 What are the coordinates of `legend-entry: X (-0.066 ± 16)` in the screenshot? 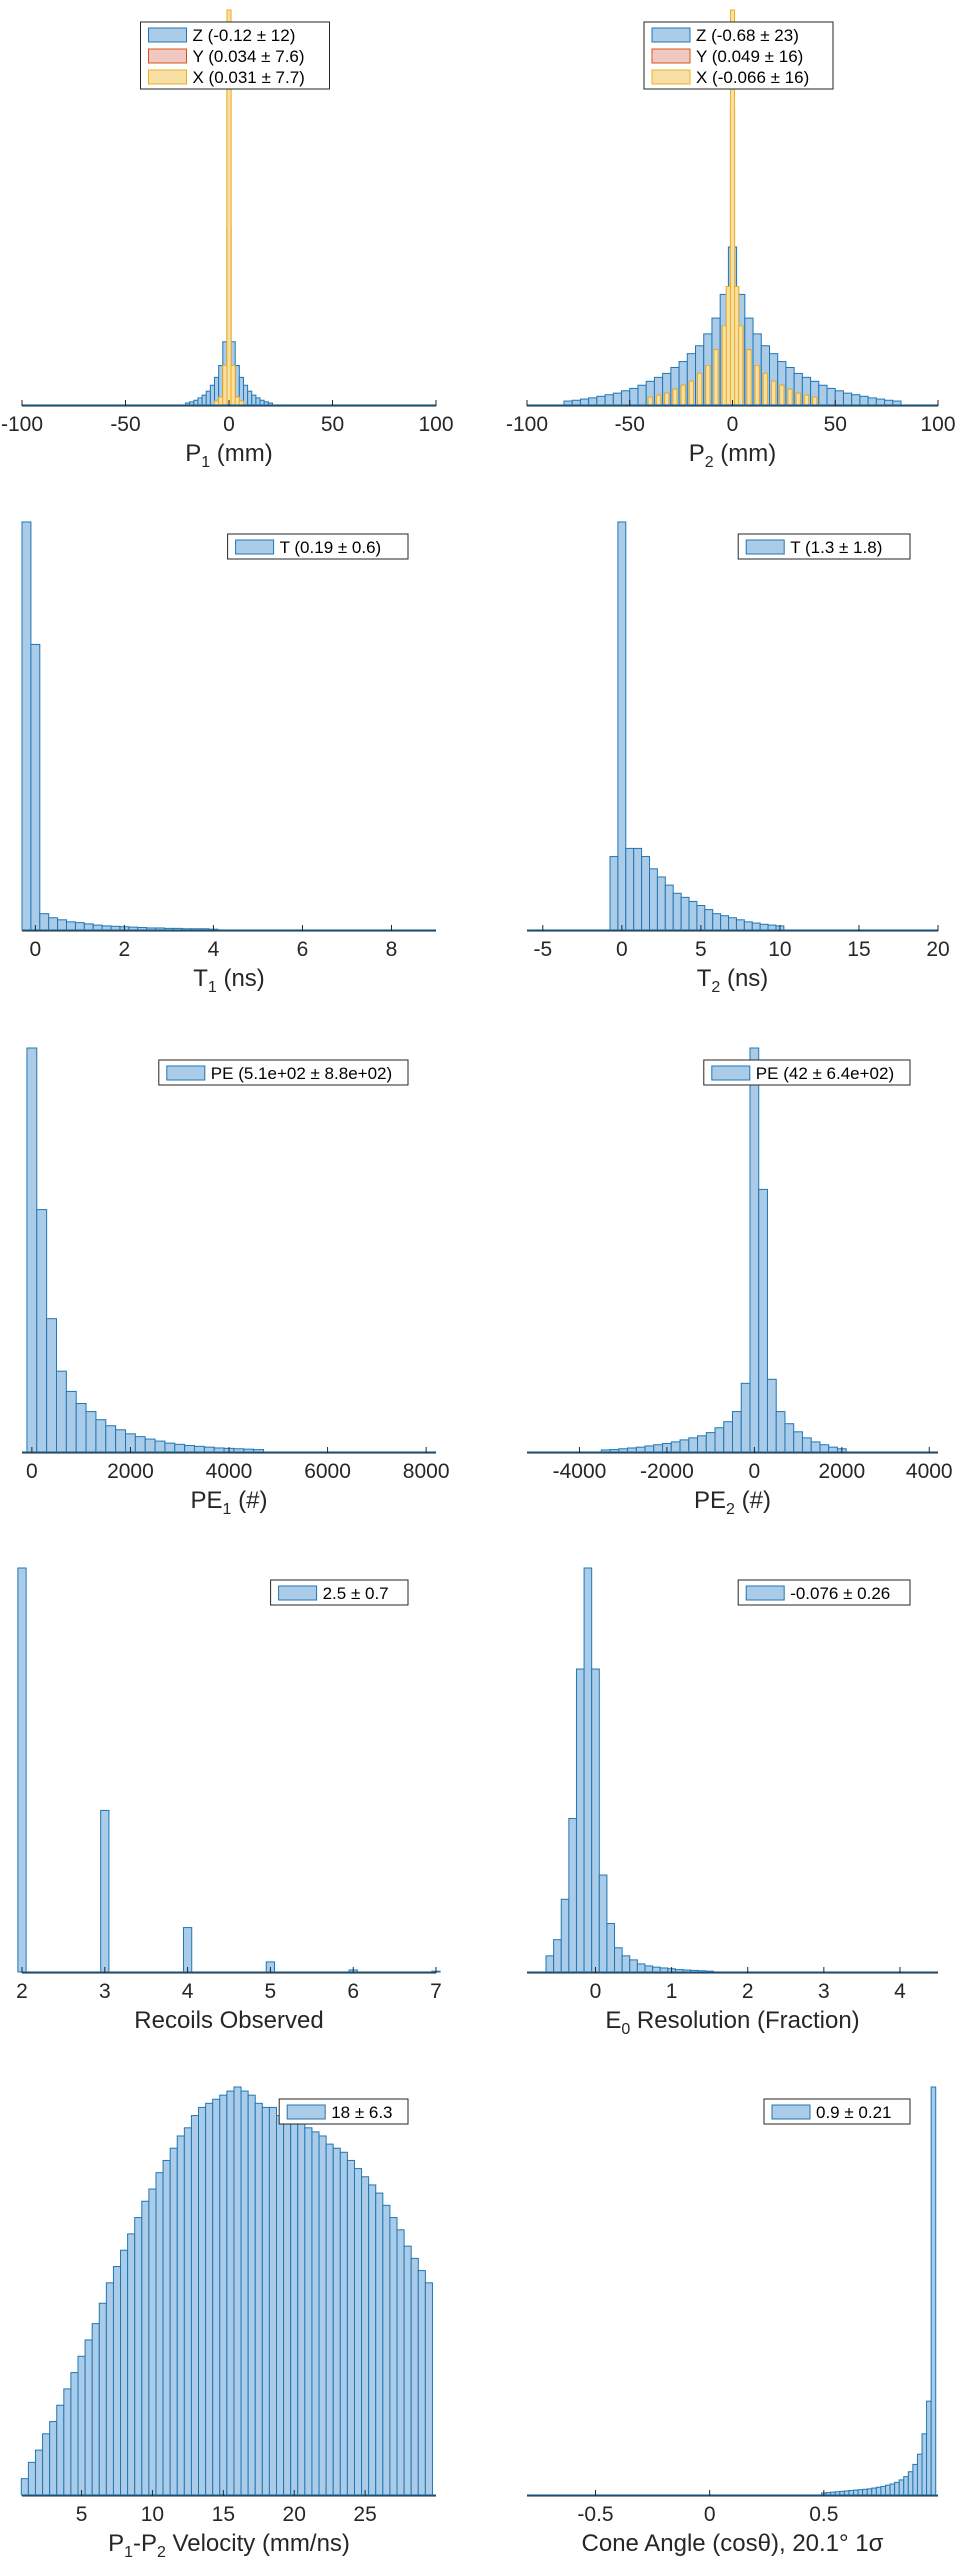 It's located at (752, 77).